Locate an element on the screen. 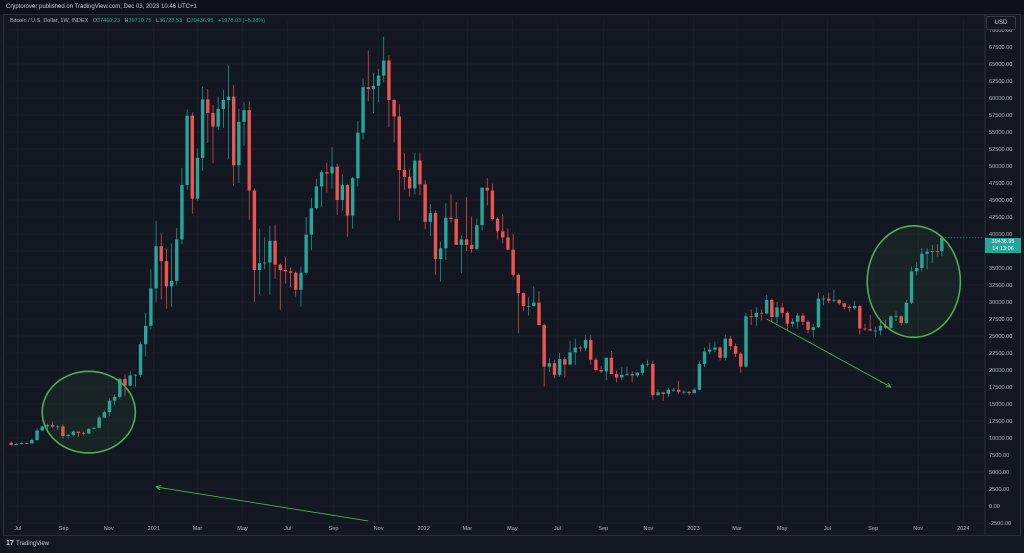 The height and width of the screenshot is (553, 1024). last-price-tag: 39436.95 14:13:06 is located at coordinates (1003, 245).